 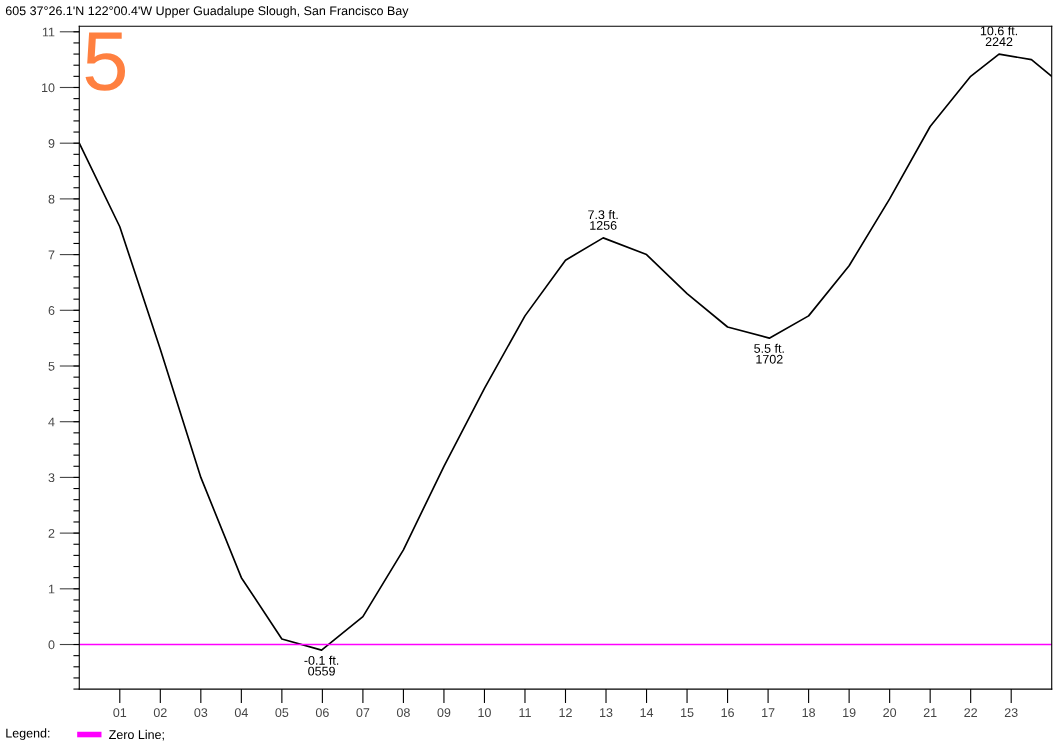 What do you see at coordinates (444, 713) in the screenshot?
I see `x-tick-label: 09` at bounding box center [444, 713].